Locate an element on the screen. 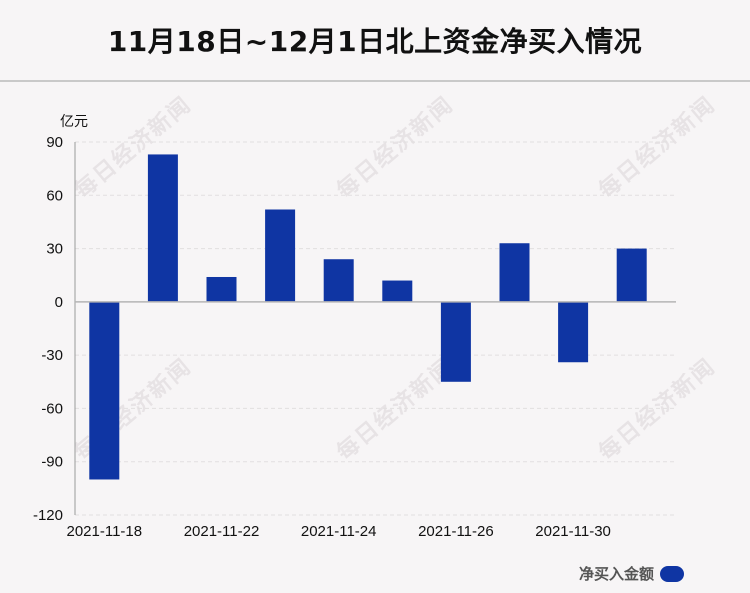 This screenshot has height=593, width=750. x-tick-label: 2021-11-18 is located at coordinates (104, 531).